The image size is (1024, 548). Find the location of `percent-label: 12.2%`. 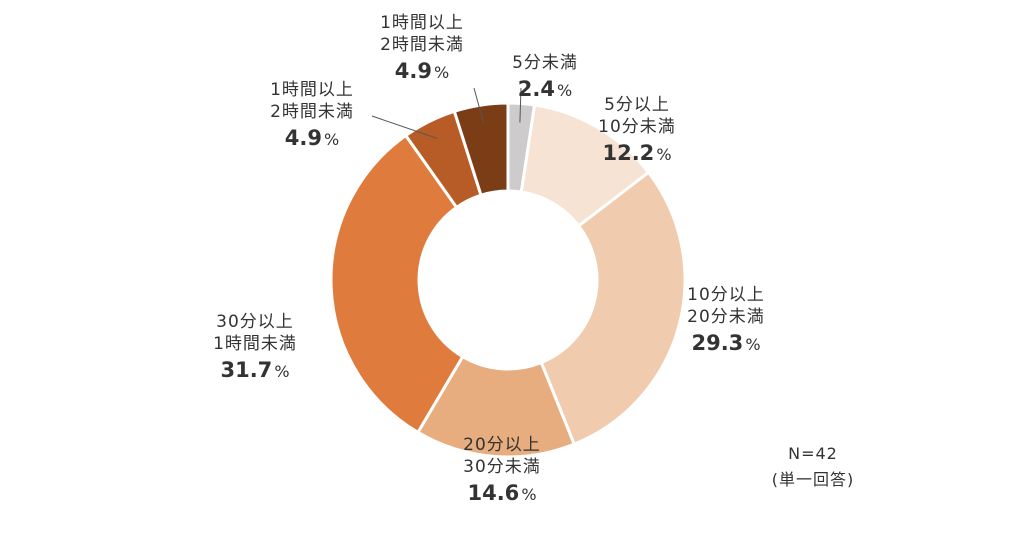

percent-label: 12.2% is located at coordinates (636, 153).